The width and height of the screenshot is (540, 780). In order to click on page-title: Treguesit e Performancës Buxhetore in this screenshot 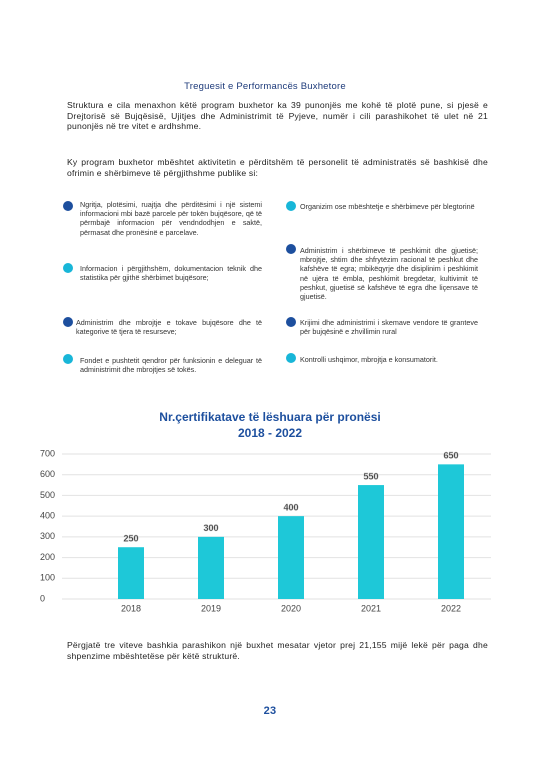, I will do `click(265, 86)`.